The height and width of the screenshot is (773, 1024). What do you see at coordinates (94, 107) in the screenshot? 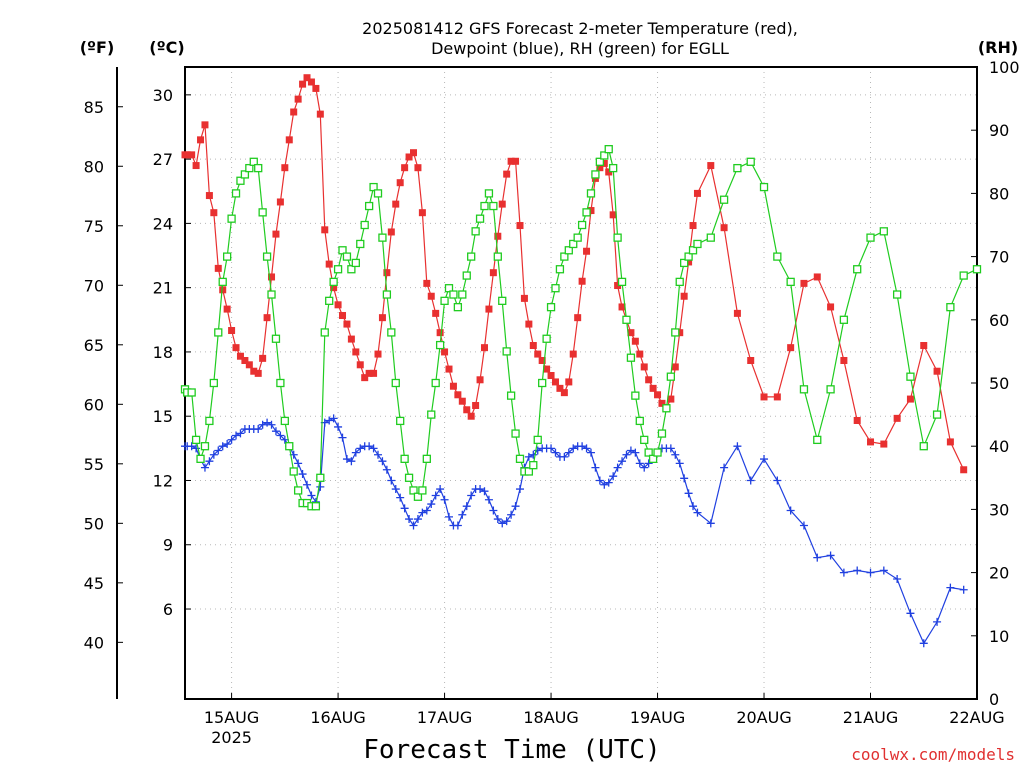
I see `fahrenheit-tick-label: 85` at bounding box center [94, 107].